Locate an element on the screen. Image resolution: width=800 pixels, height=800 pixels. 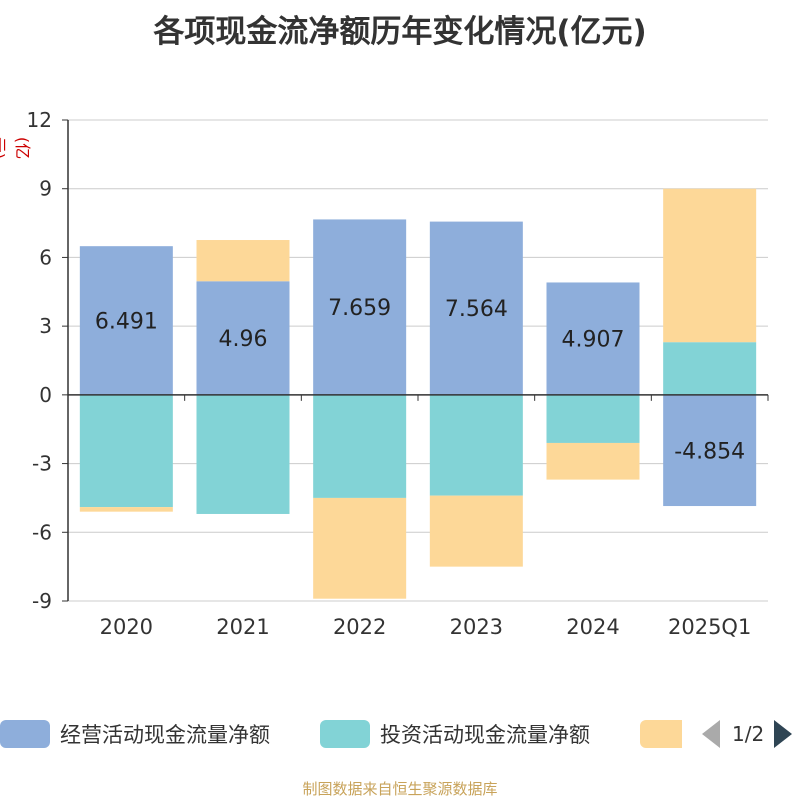
bar-operating-2025Q1 is located at coordinates (710, 450).